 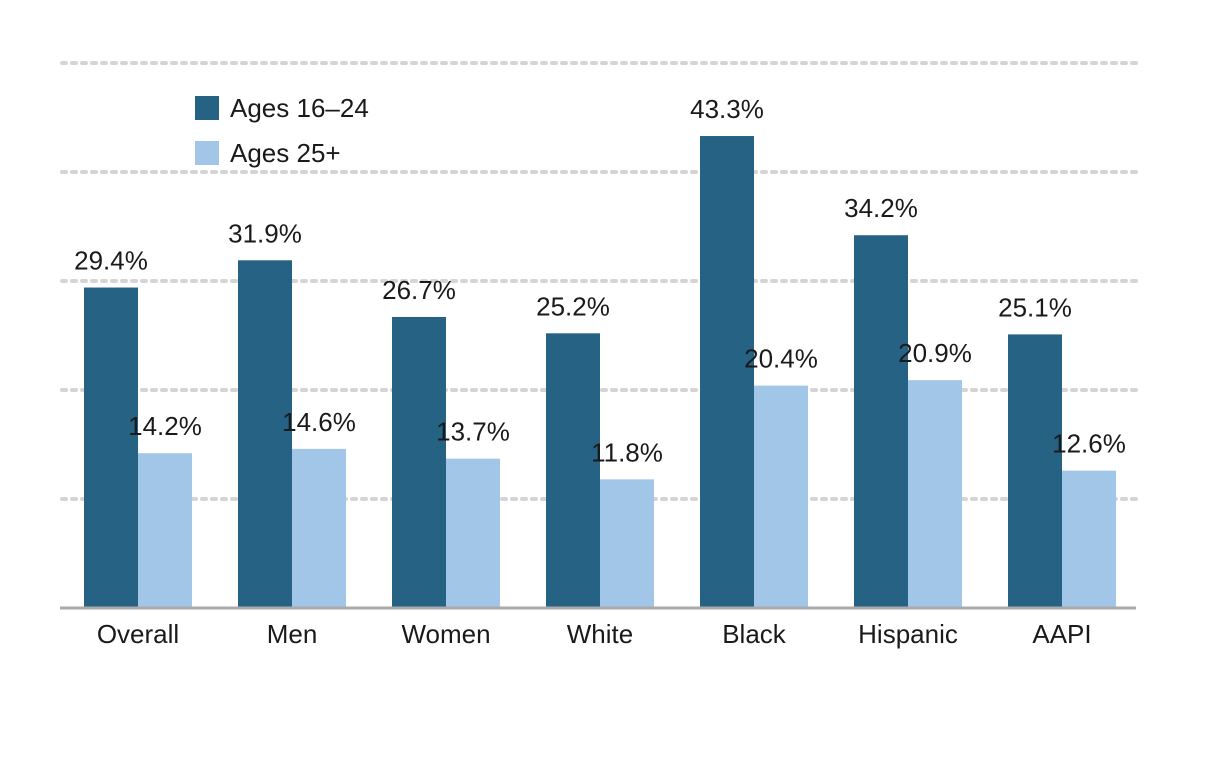 What do you see at coordinates (908, 634) in the screenshot?
I see `x-tick-label-hispanic: Hispanic` at bounding box center [908, 634].